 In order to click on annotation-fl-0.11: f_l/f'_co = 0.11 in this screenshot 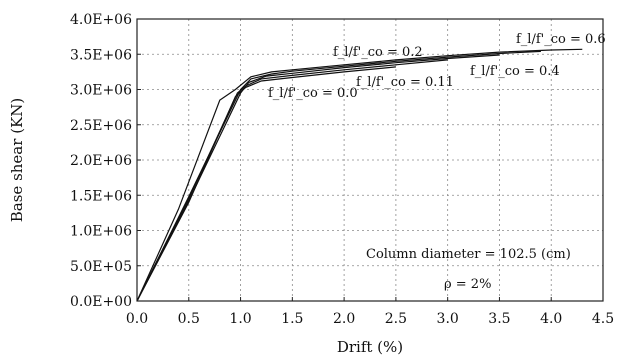, I will do `click(405, 82)`.